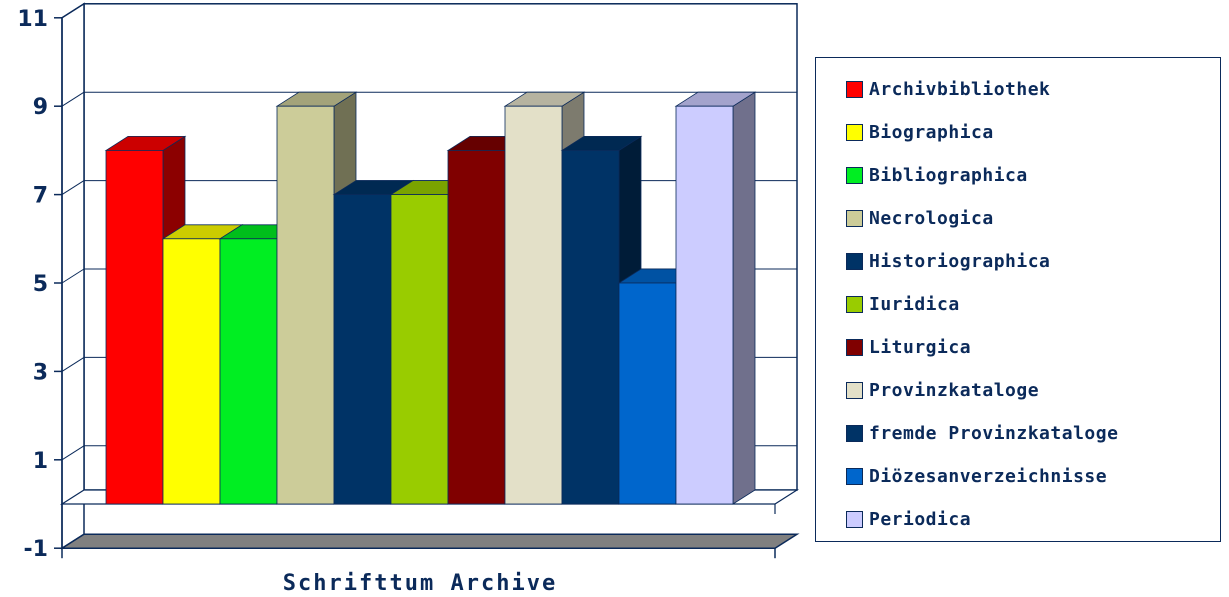 This screenshot has width=1229, height=597. What do you see at coordinates (420, 583) in the screenshot?
I see `x-axis-label: Schrifttum Archive` at bounding box center [420, 583].